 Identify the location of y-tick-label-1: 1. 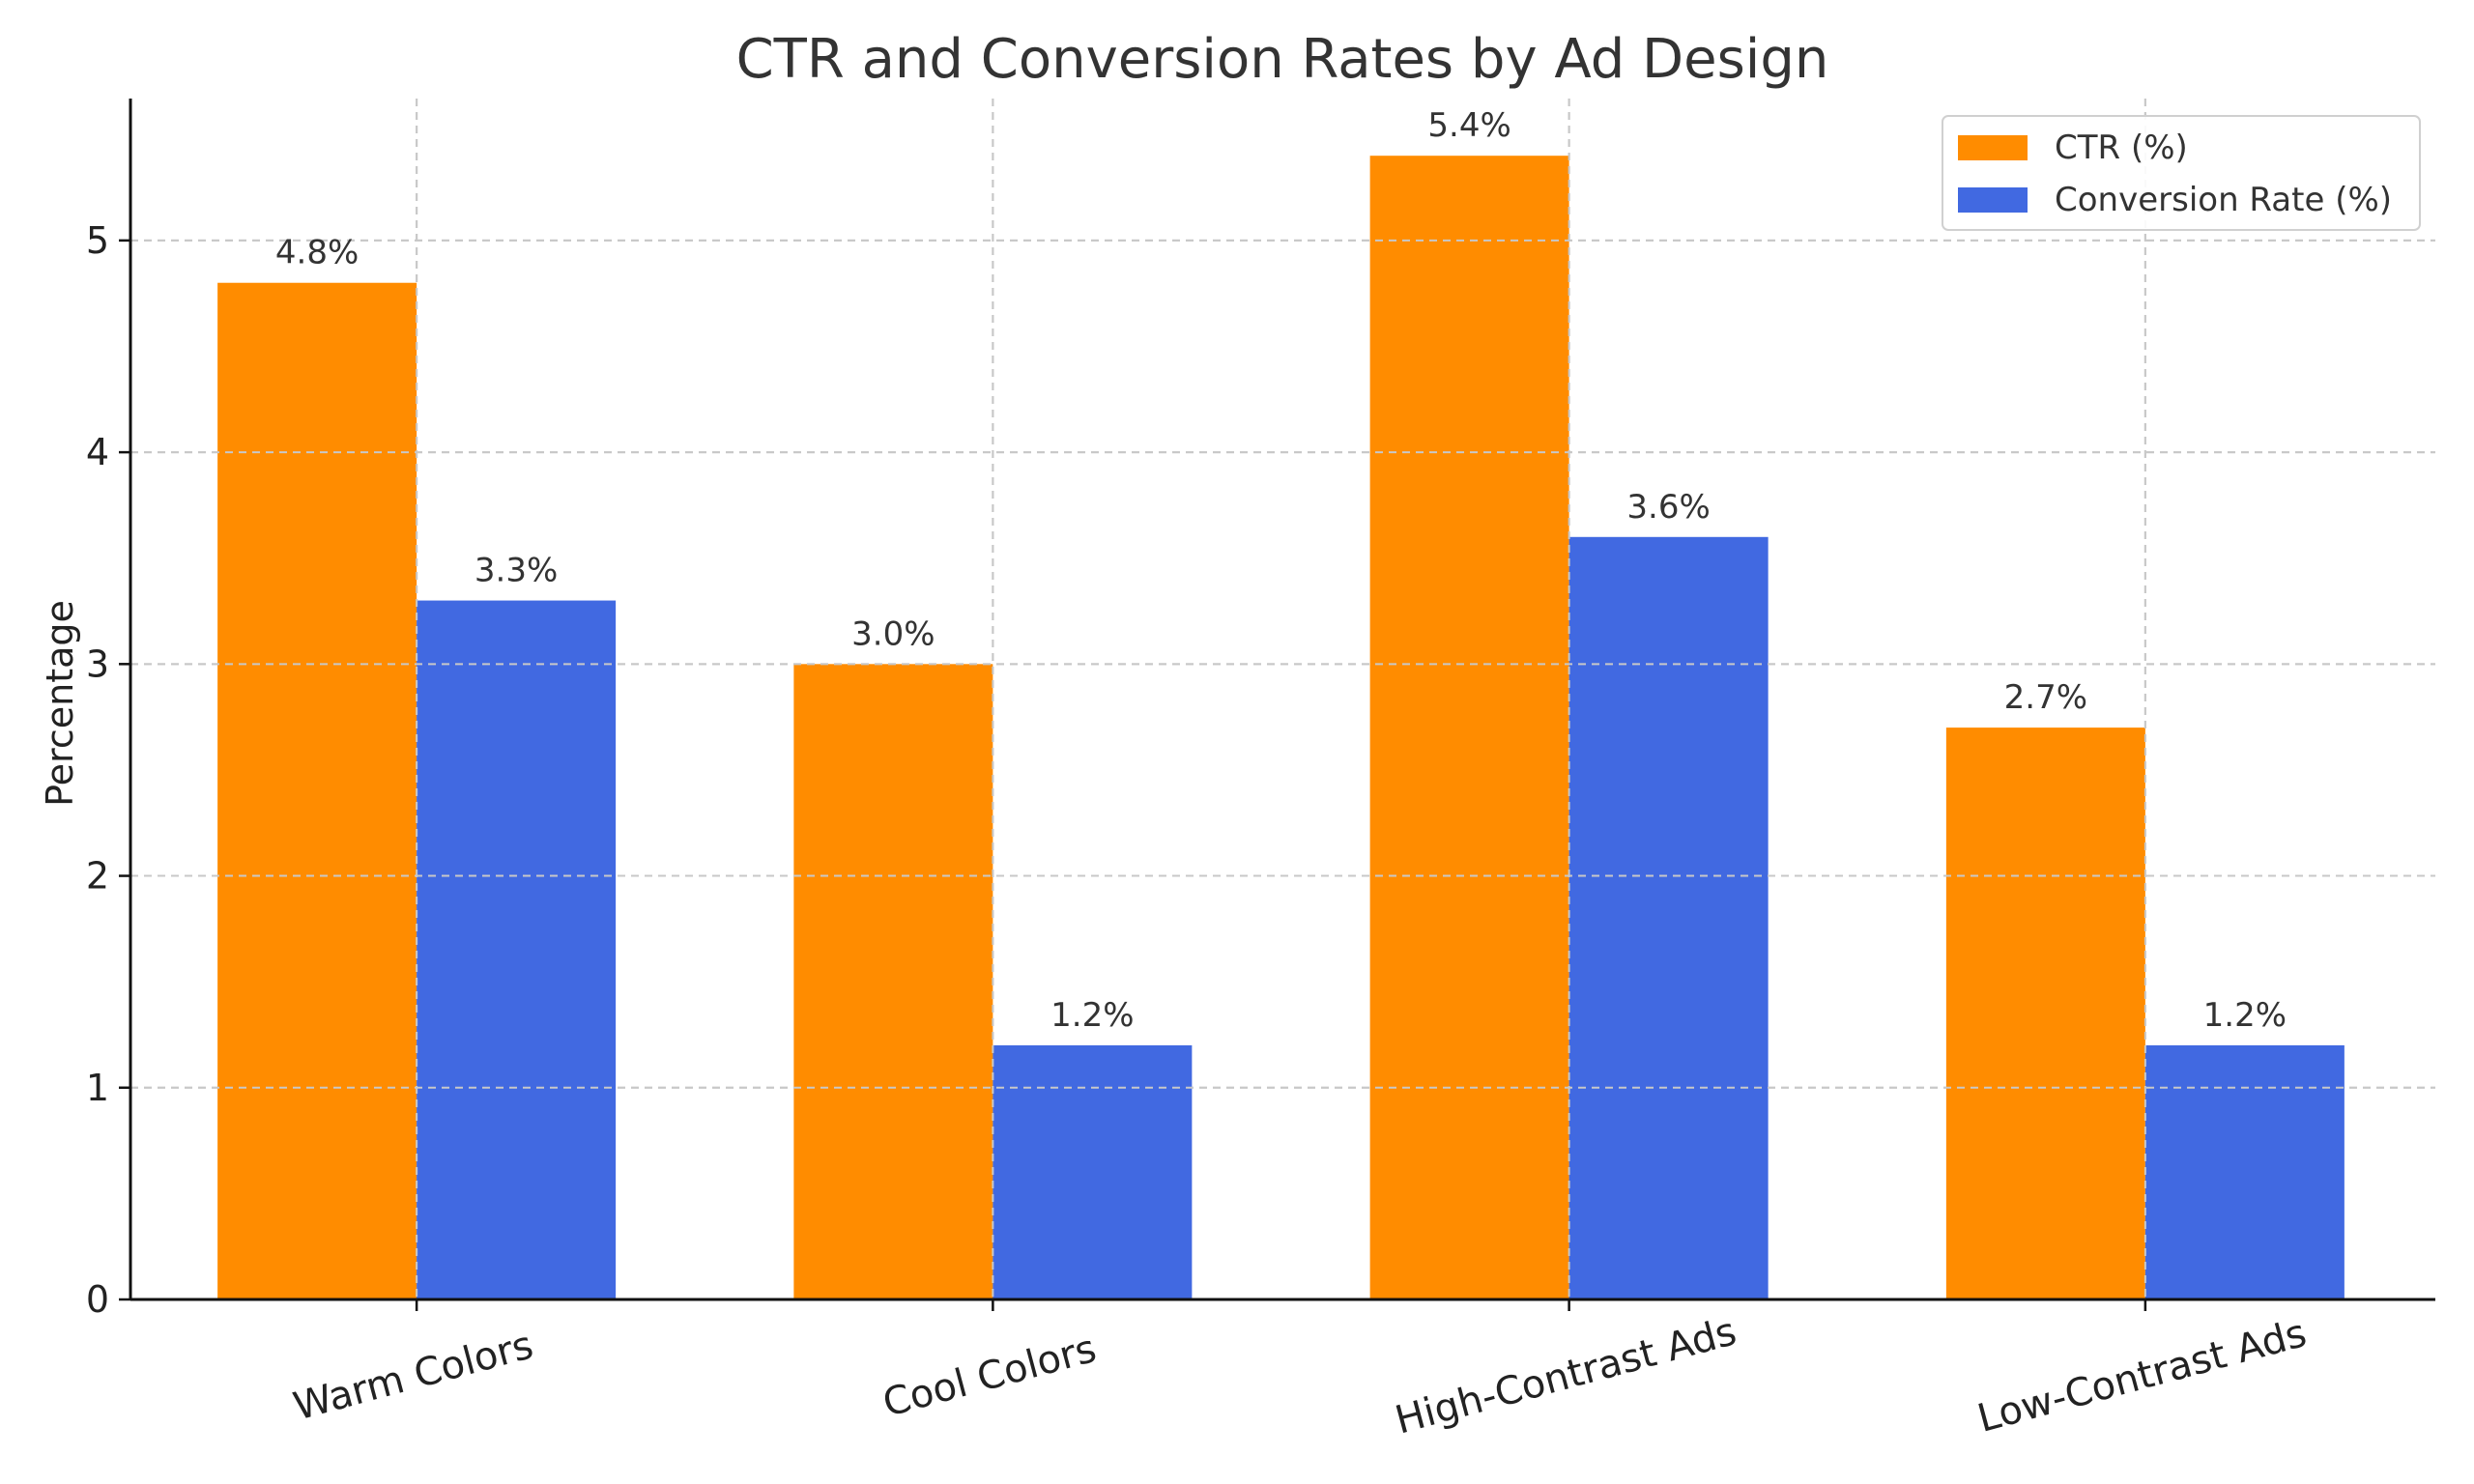
(98, 1088).